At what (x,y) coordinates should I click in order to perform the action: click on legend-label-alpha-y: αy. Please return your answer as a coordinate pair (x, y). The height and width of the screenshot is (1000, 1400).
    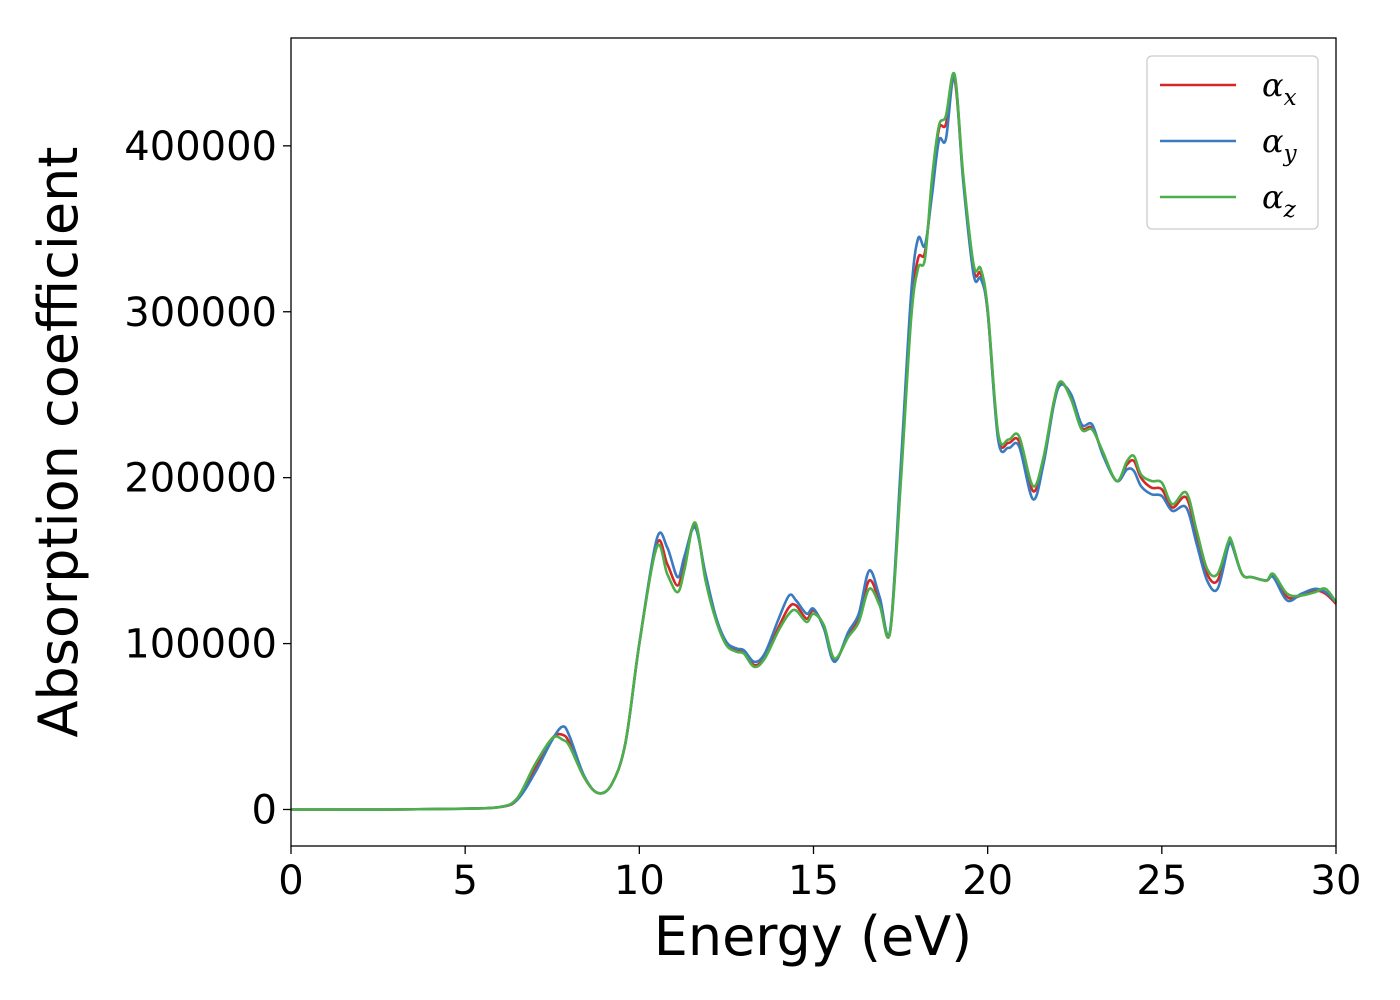
    Looking at the image, I should click on (1280, 144).